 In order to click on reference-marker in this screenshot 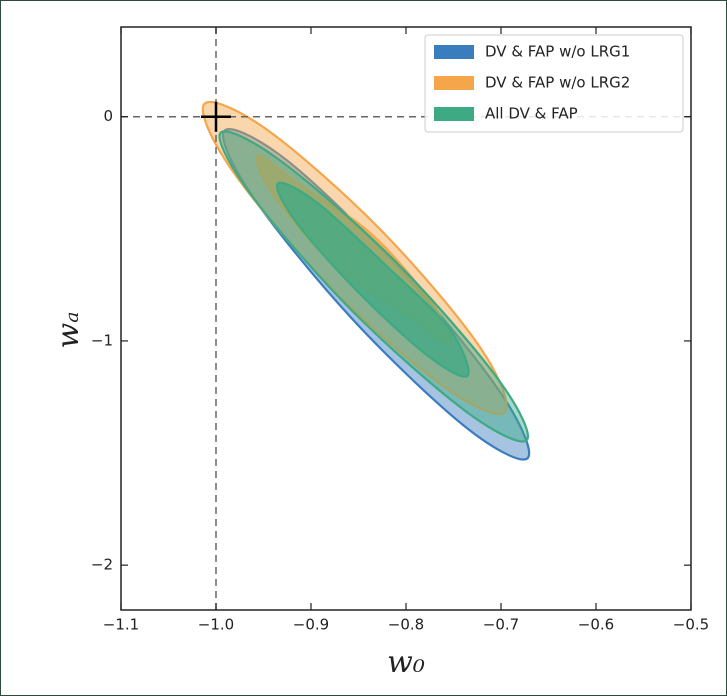, I will do `click(216, 116)`.